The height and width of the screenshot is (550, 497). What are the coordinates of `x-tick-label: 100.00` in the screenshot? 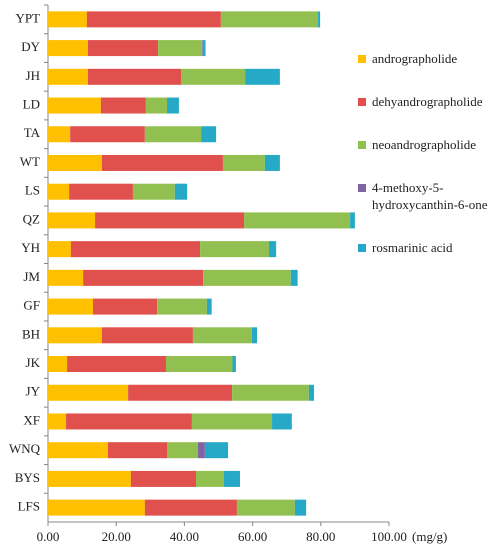 It's located at (389, 536).